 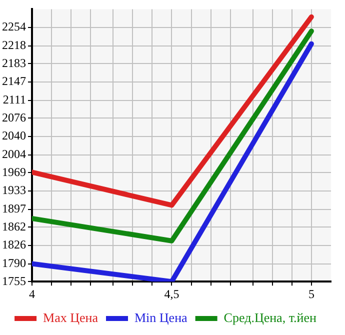 I want to click on y-tick-label: 1897, so click(x=14, y=208).